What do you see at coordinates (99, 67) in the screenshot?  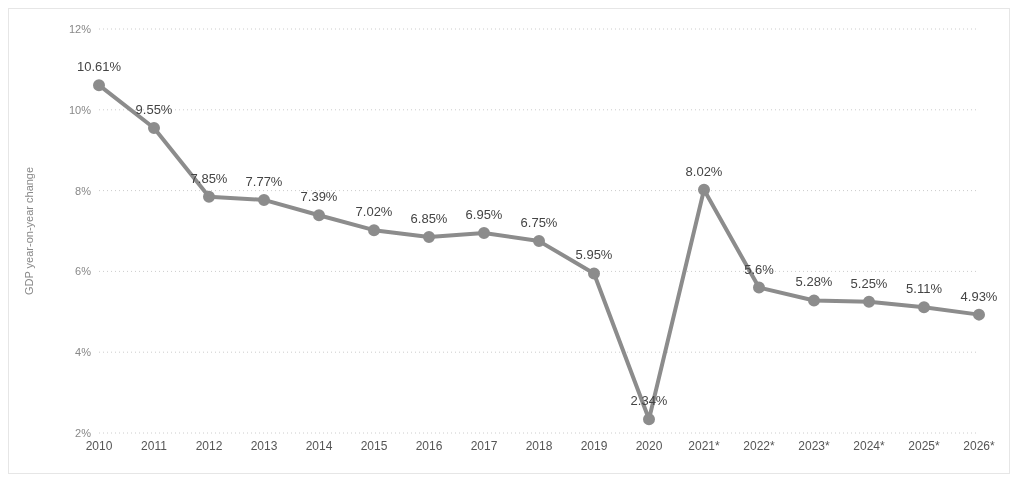 I see `data-label: 10.61%` at bounding box center [99, 67].